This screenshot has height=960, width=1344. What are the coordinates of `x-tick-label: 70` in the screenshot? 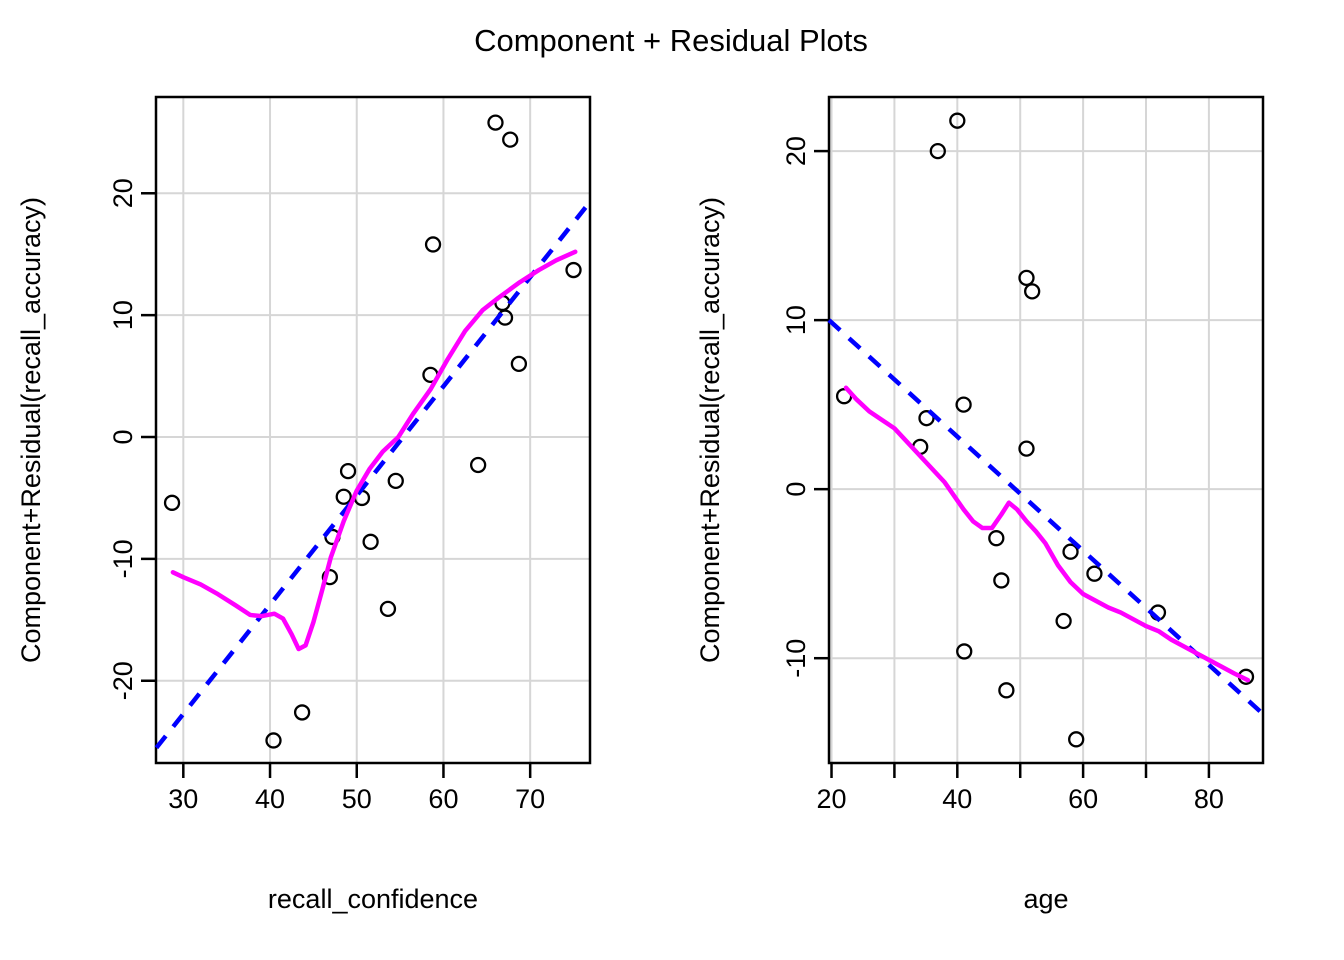 It's located at (530, 799).